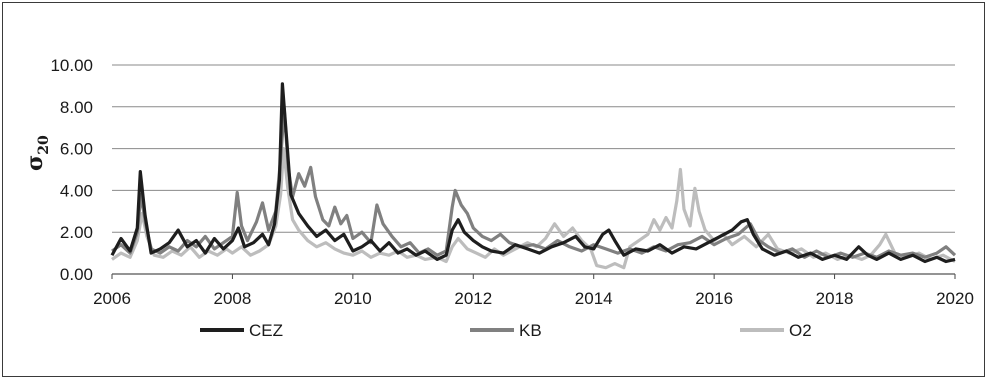 The height and width of the screenshot is (381, 989). What do you see at coordinates (76, 274) in the screenshot?
I see `y-tick-label: 0.00` at bounding box center [76, 274].